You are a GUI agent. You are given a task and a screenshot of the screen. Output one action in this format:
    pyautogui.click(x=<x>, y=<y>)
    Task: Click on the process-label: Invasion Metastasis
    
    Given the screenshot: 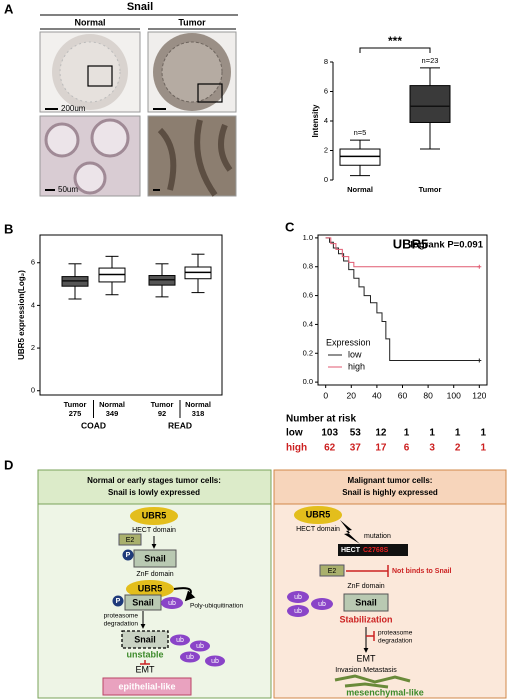 What is the action you would take?
    pyautogui.click(x=366, y=670)
    